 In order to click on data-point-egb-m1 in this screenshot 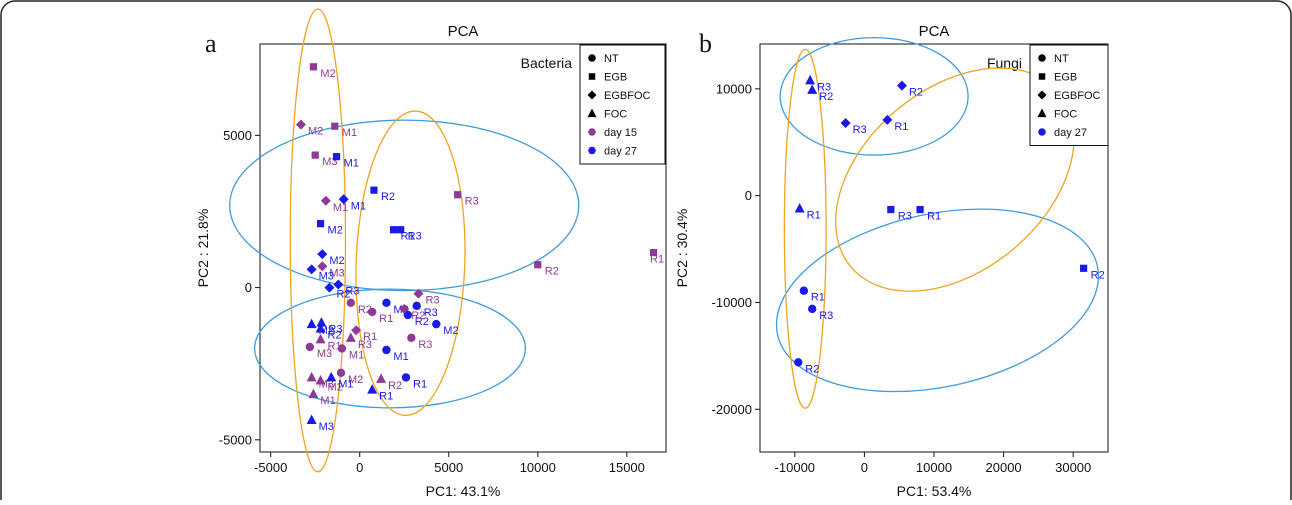, I will do `click(336, 157)`.